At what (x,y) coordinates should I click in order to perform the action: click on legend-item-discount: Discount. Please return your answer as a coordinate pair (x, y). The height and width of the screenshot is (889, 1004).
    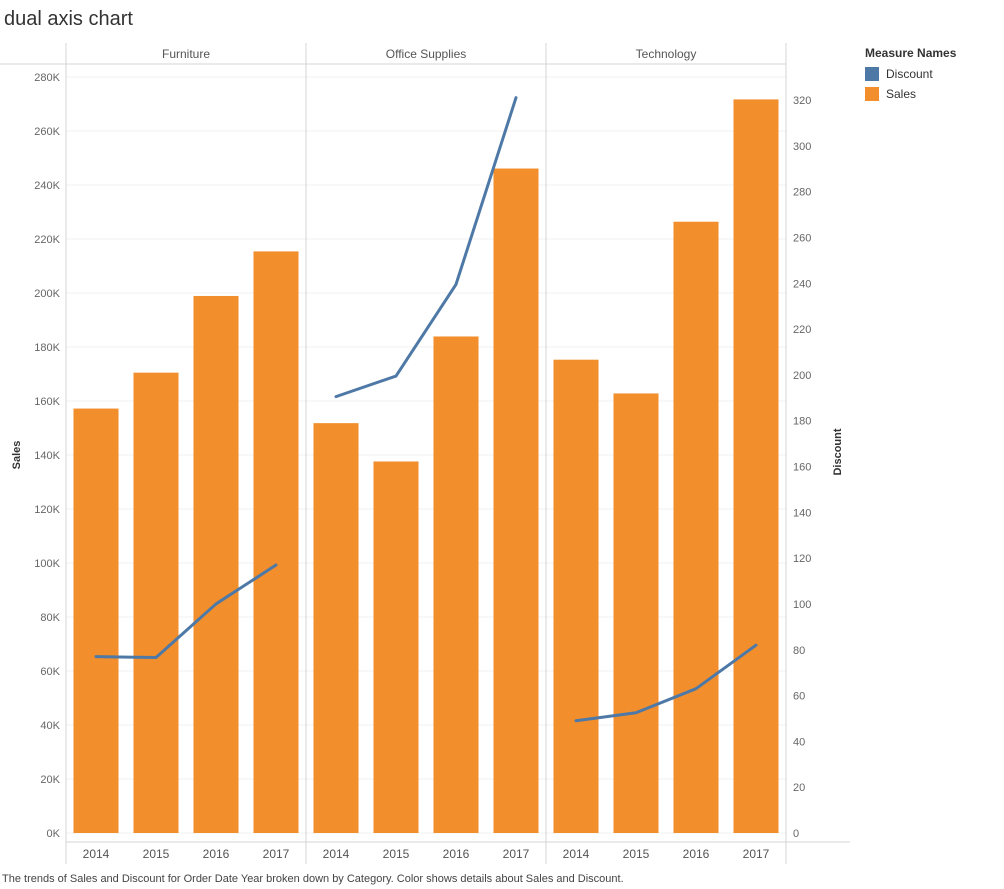
    Looking at the image, I should click on (910, 74).